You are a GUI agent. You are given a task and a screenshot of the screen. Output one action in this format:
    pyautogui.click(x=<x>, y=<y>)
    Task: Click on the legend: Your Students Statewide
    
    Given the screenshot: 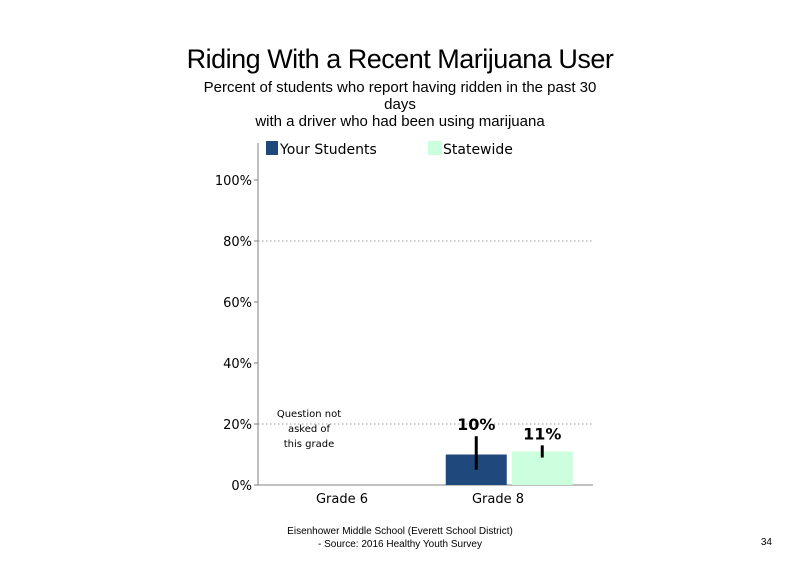 What is the action you would take?
    pyautogui.click(x=389, y=149)
    